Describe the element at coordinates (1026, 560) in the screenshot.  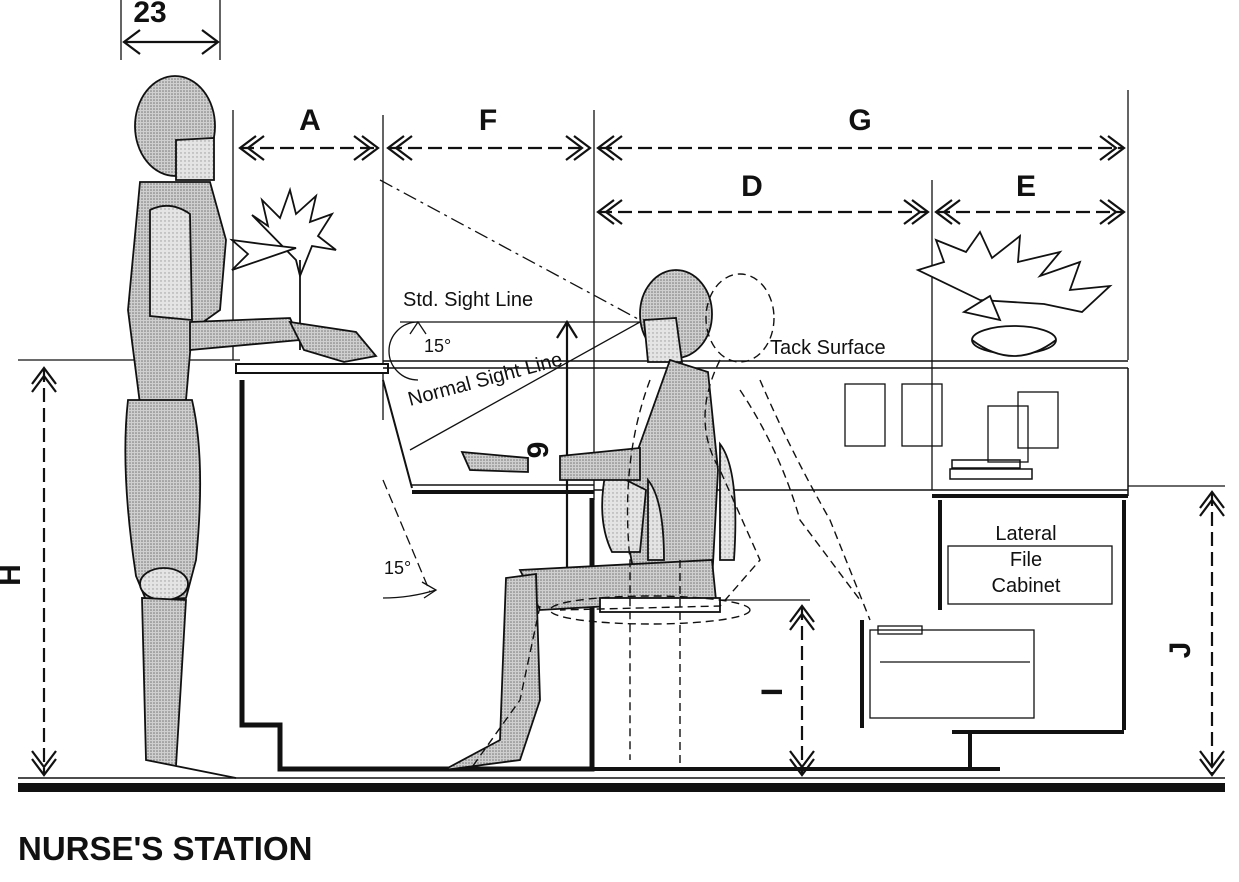
I see `file-label: File` at that location.